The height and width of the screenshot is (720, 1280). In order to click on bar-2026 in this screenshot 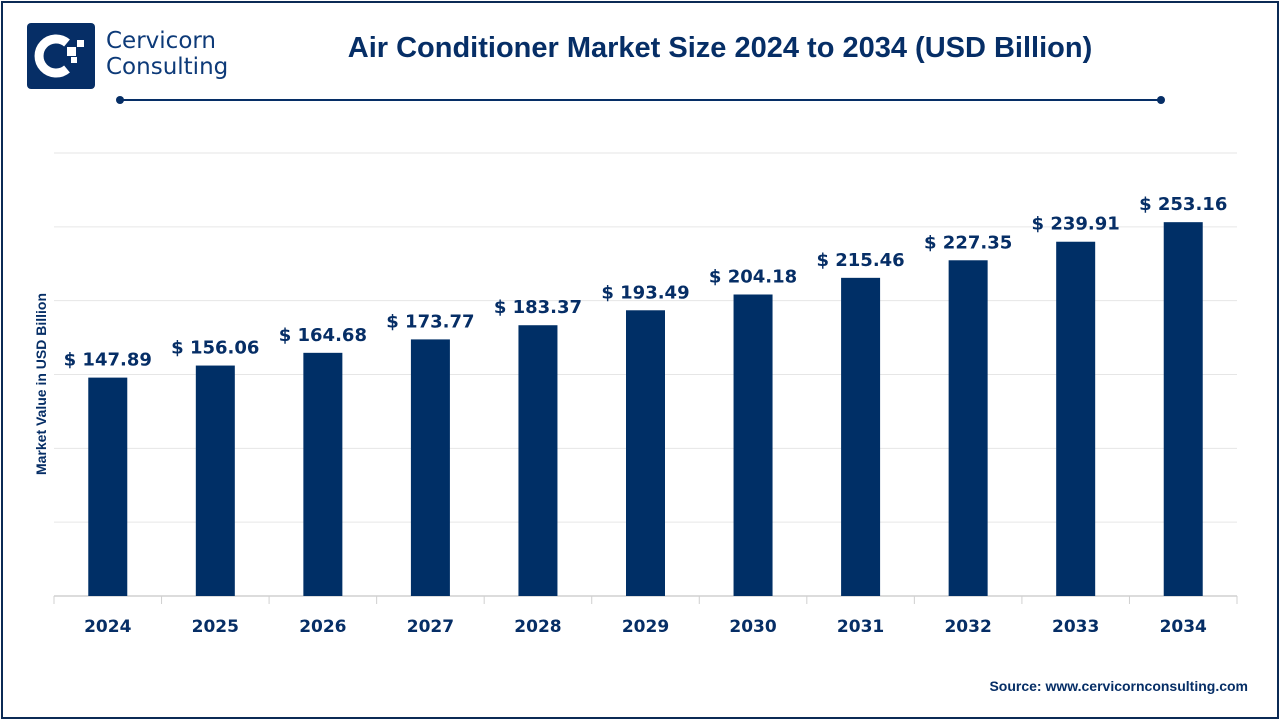, I will do `click(323, 474)`.